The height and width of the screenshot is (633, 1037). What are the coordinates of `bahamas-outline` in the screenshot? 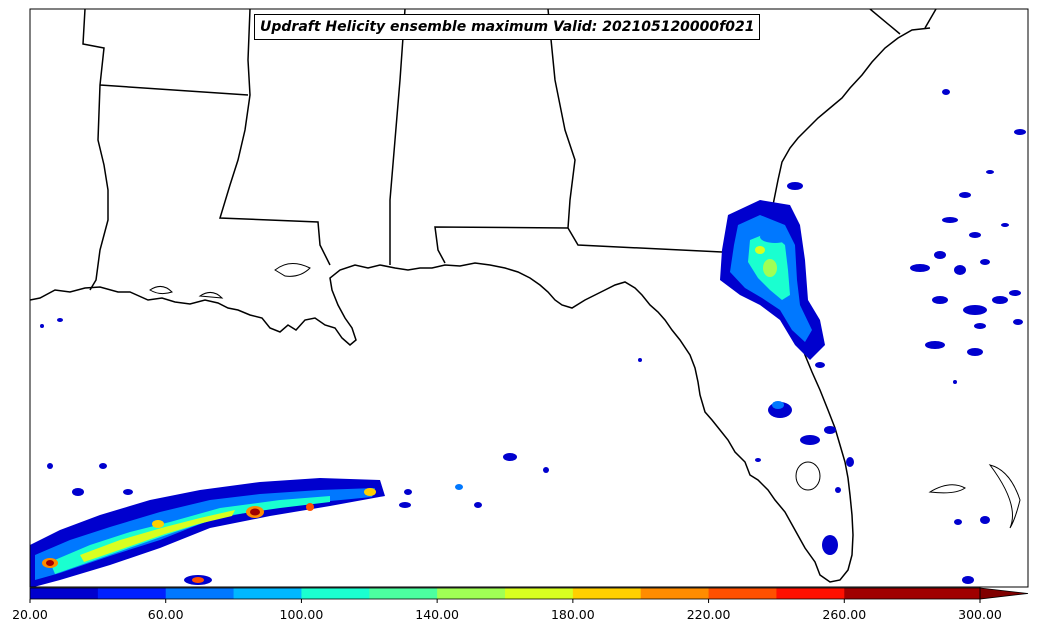 It's located at (974, 496).